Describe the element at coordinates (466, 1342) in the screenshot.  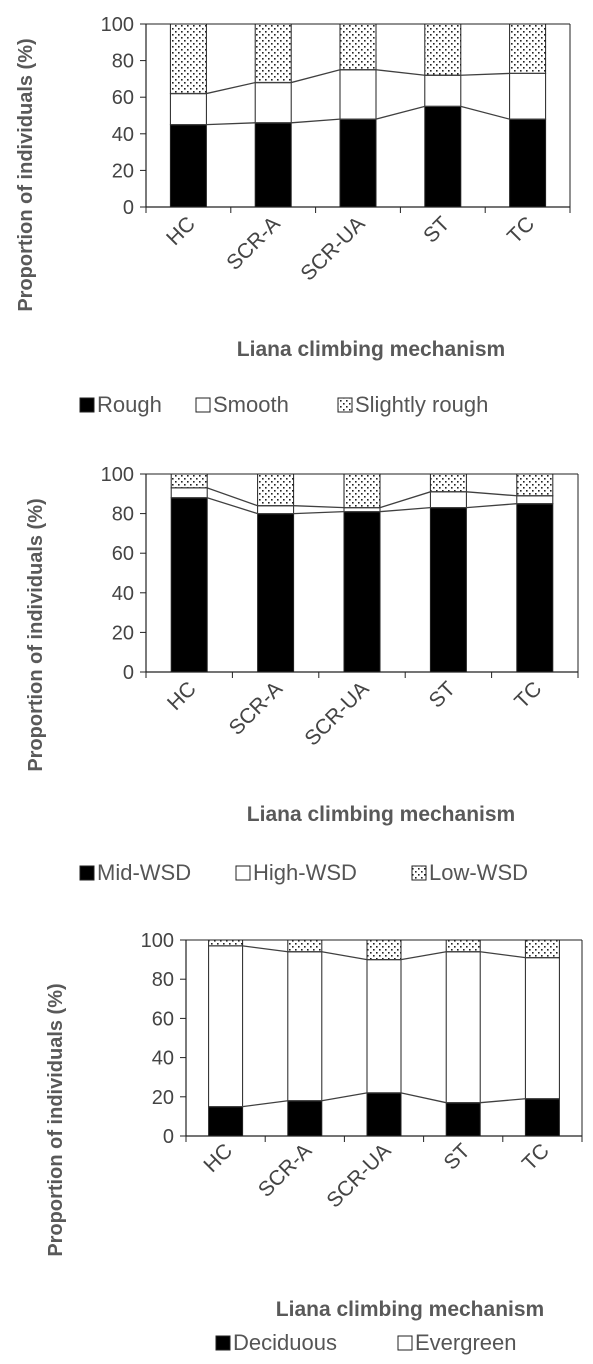
I see `legend-label-evergreen: Evergreen` at that location.